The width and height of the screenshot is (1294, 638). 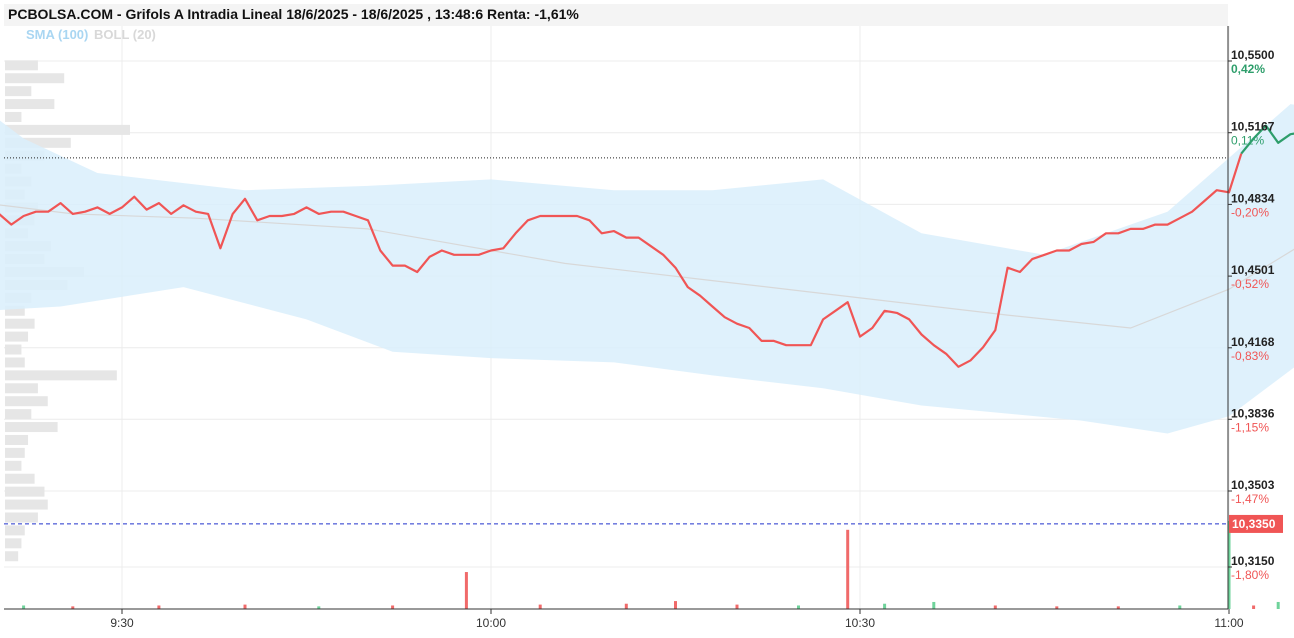 I want to click on y-pct-label--1,15%: -1,15%, so click(x=1250, y=427).